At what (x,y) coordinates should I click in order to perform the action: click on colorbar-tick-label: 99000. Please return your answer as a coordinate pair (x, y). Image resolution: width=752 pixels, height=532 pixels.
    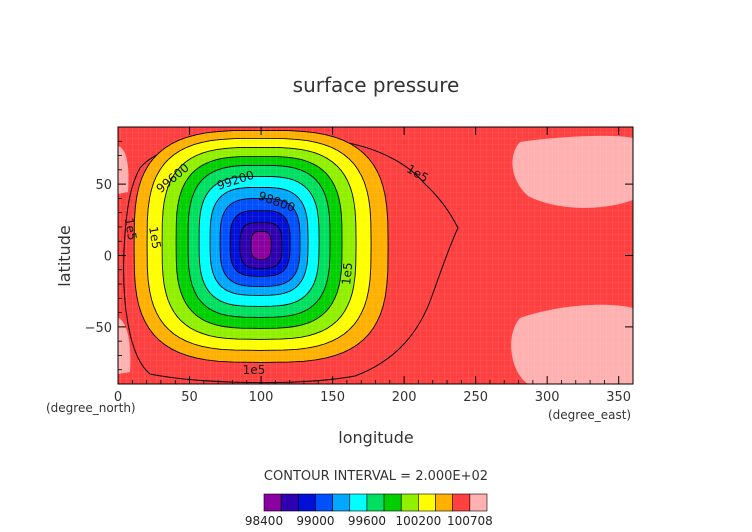
    Looking at the image, I should click on (315, 521).